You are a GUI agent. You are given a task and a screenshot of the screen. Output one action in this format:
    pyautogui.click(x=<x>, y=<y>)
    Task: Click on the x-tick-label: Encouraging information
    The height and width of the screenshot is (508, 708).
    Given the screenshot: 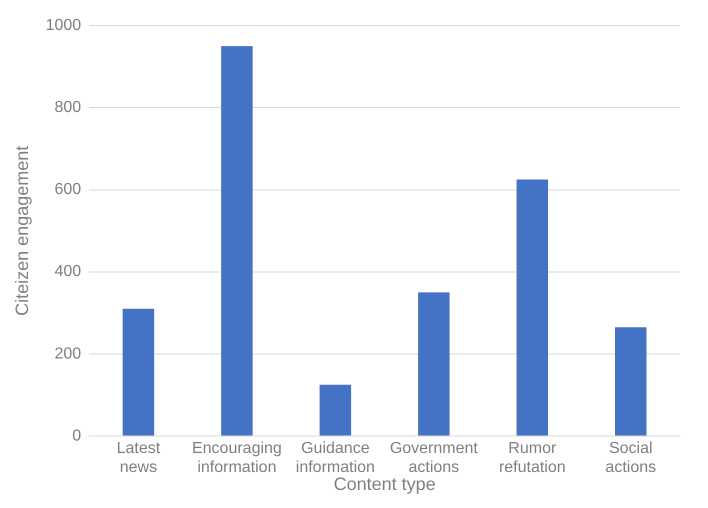 What is the action you would take?
    pyautogui.click(x=237, y=458)
    